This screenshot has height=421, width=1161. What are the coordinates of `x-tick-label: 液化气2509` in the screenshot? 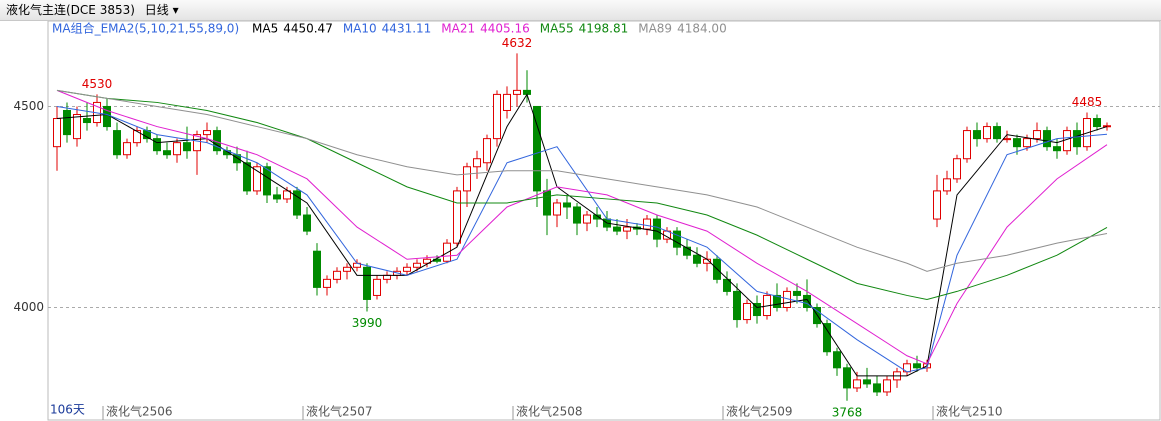 It's located at (759, 411).